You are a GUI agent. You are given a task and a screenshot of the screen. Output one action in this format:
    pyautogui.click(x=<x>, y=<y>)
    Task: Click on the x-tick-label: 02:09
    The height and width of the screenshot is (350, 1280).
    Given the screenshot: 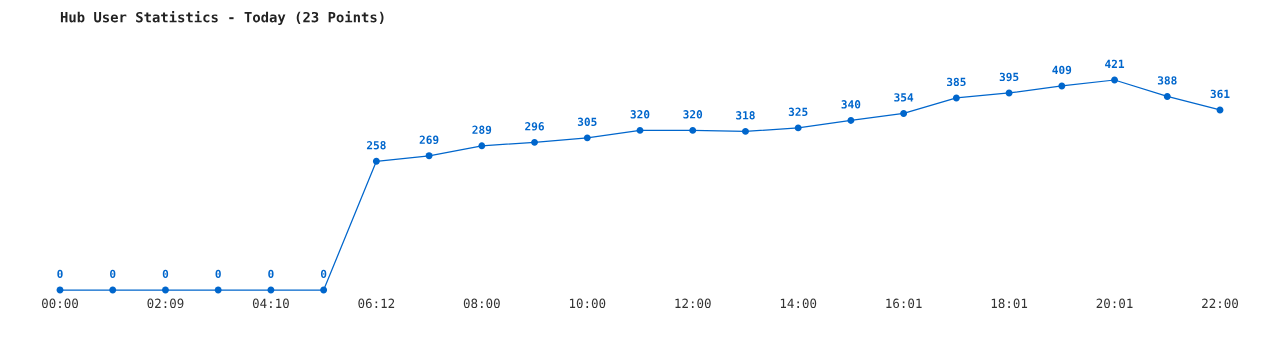 What is the action you would take?
    pyautogui.click(x=165, y=303)
    